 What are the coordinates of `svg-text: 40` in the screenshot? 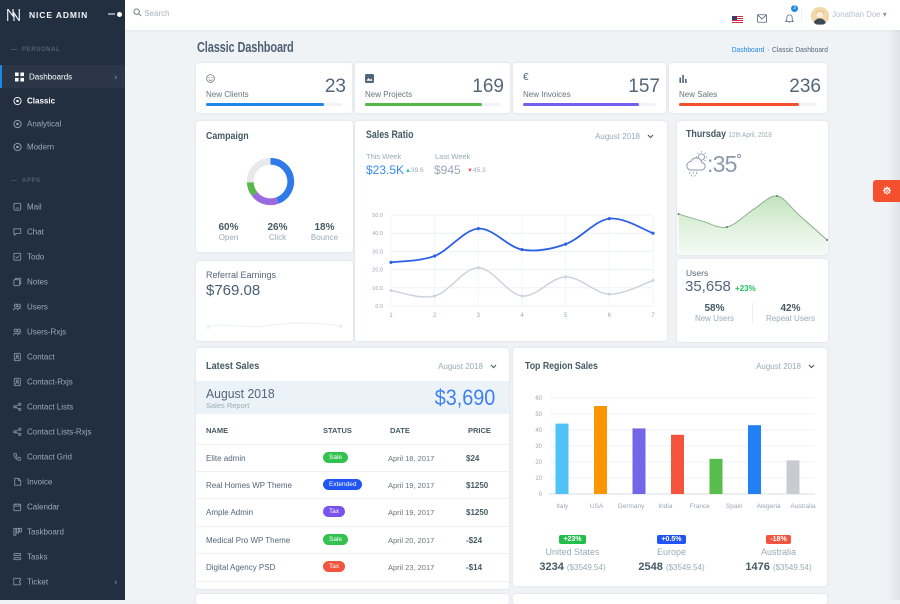 It's located at (538, 431).